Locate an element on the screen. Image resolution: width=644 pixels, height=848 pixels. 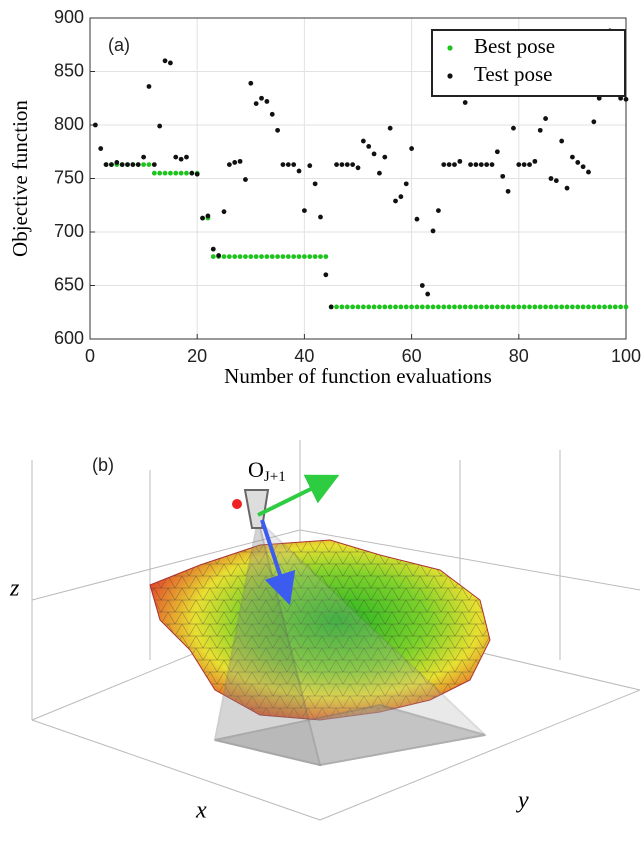
mesh is located at coordinates (320, 630).